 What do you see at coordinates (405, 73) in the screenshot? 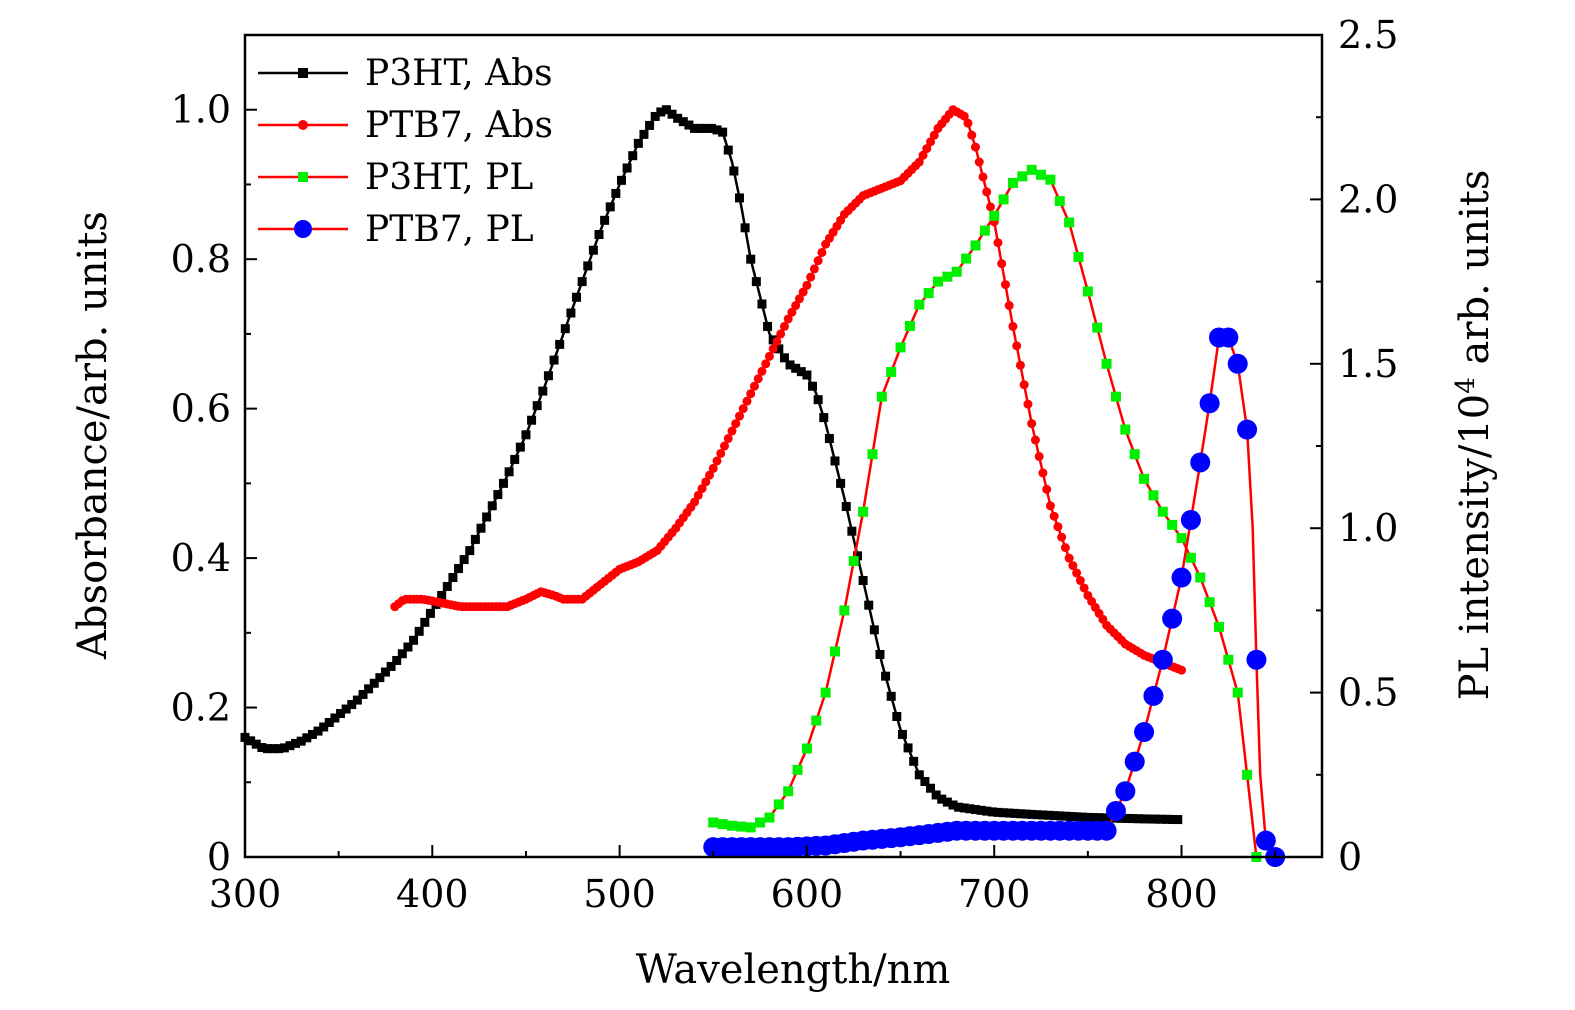
I see `legend-item-p3ht-abs: P3HT, Abs` at bounding box center [405, 73].